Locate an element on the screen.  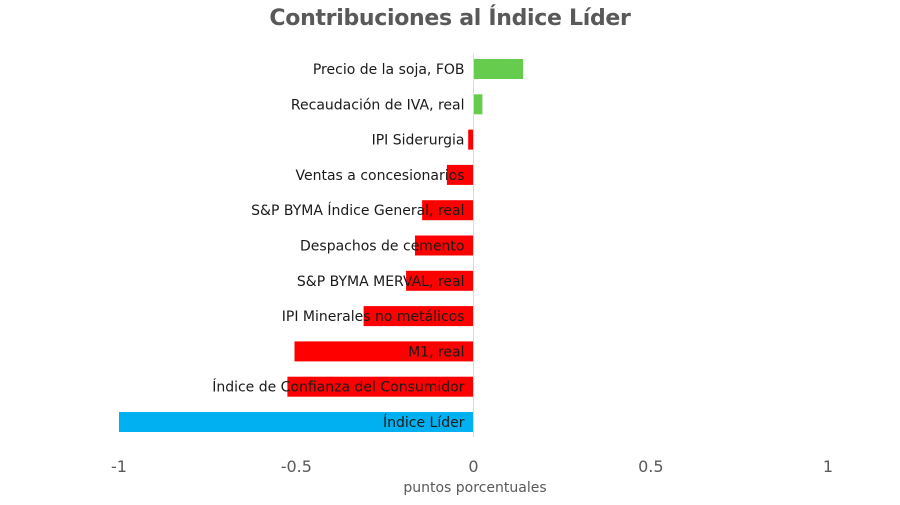
category-label-6: S&P BYMA MERVAL, real is located at coordinates (381, 282).